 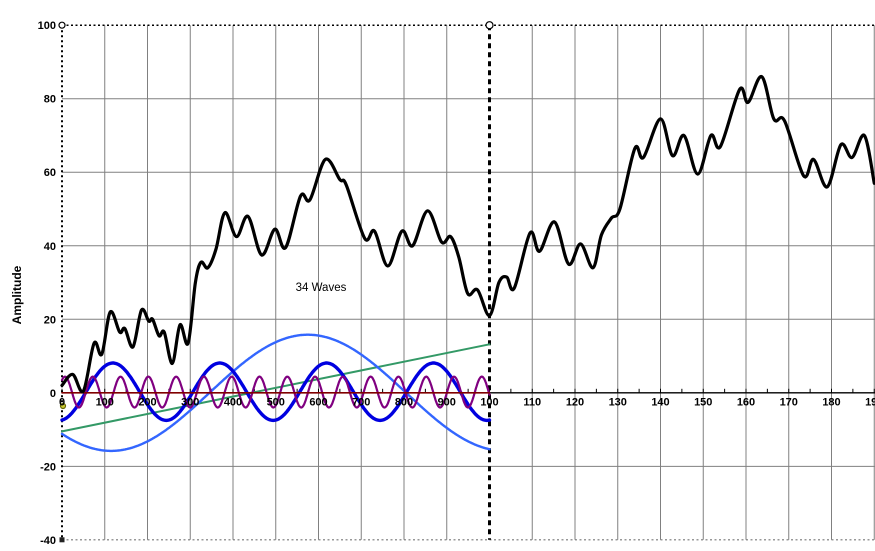 What do you see at coordinates (53, 394) in the screenshot?
I see `y-tick-label: 0` at bounding box center [53, 394].